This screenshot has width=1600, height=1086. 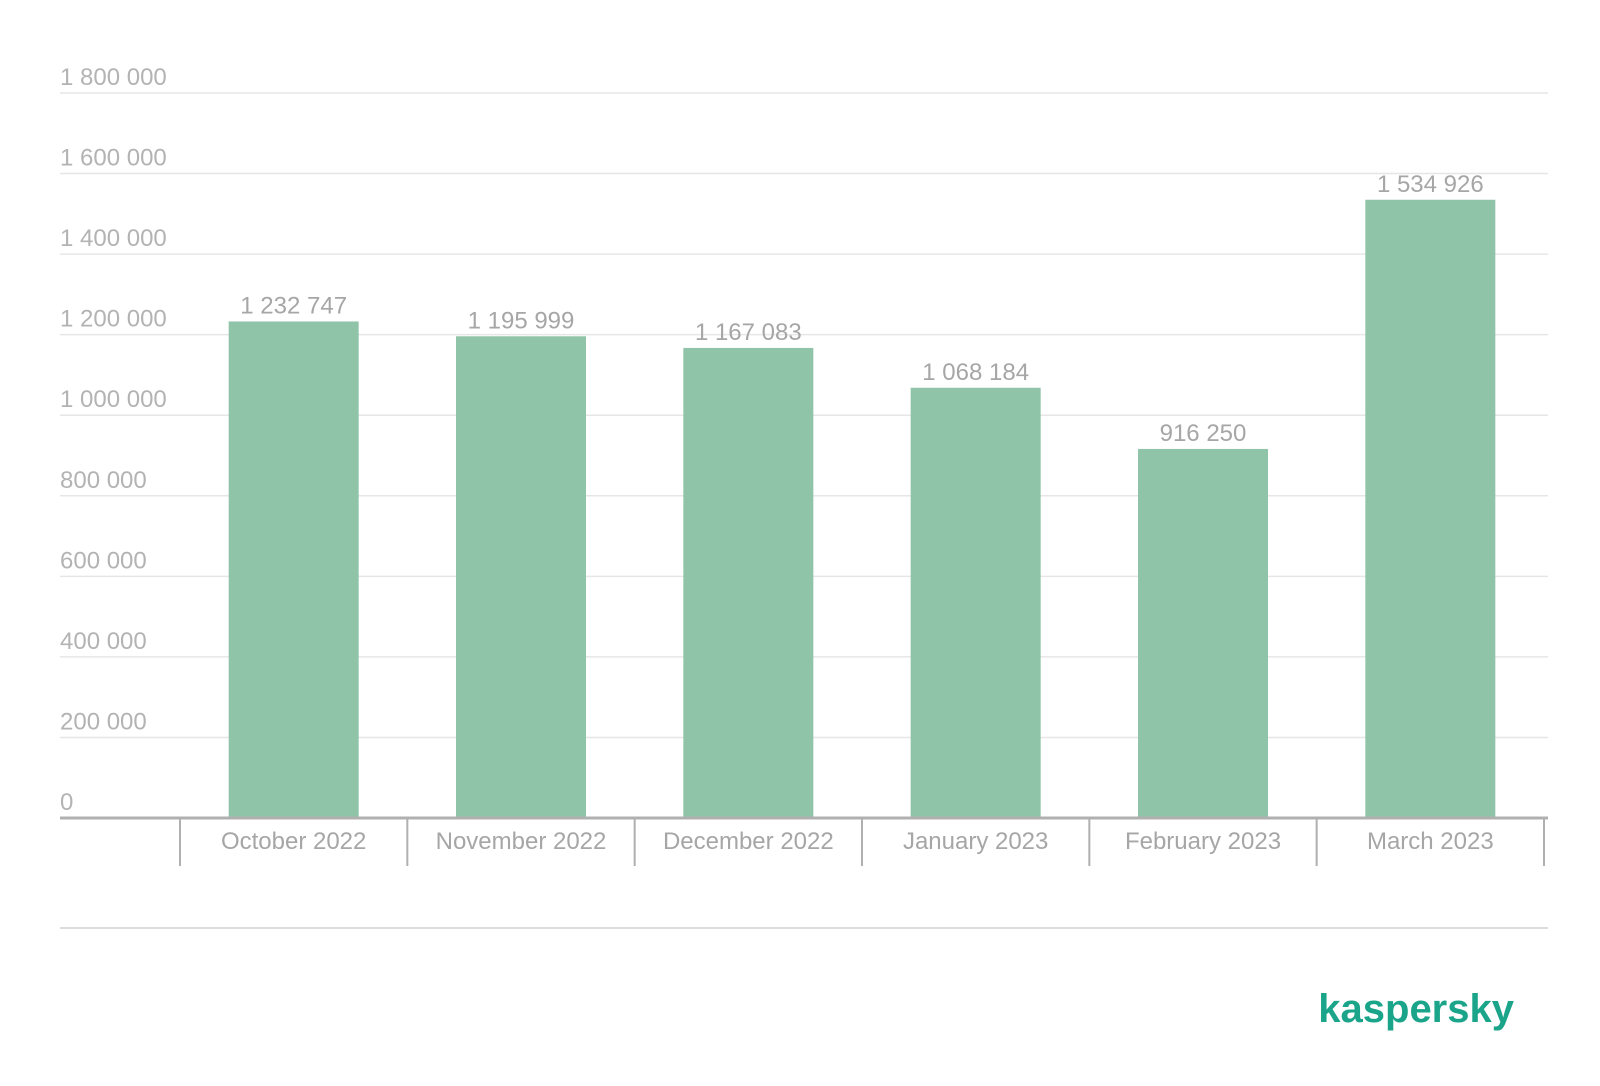 What do you see at coordinates (1203, 433) in the screenshot?
I see `bar-value-label: 916 250` at bounding box center [1203, 433].